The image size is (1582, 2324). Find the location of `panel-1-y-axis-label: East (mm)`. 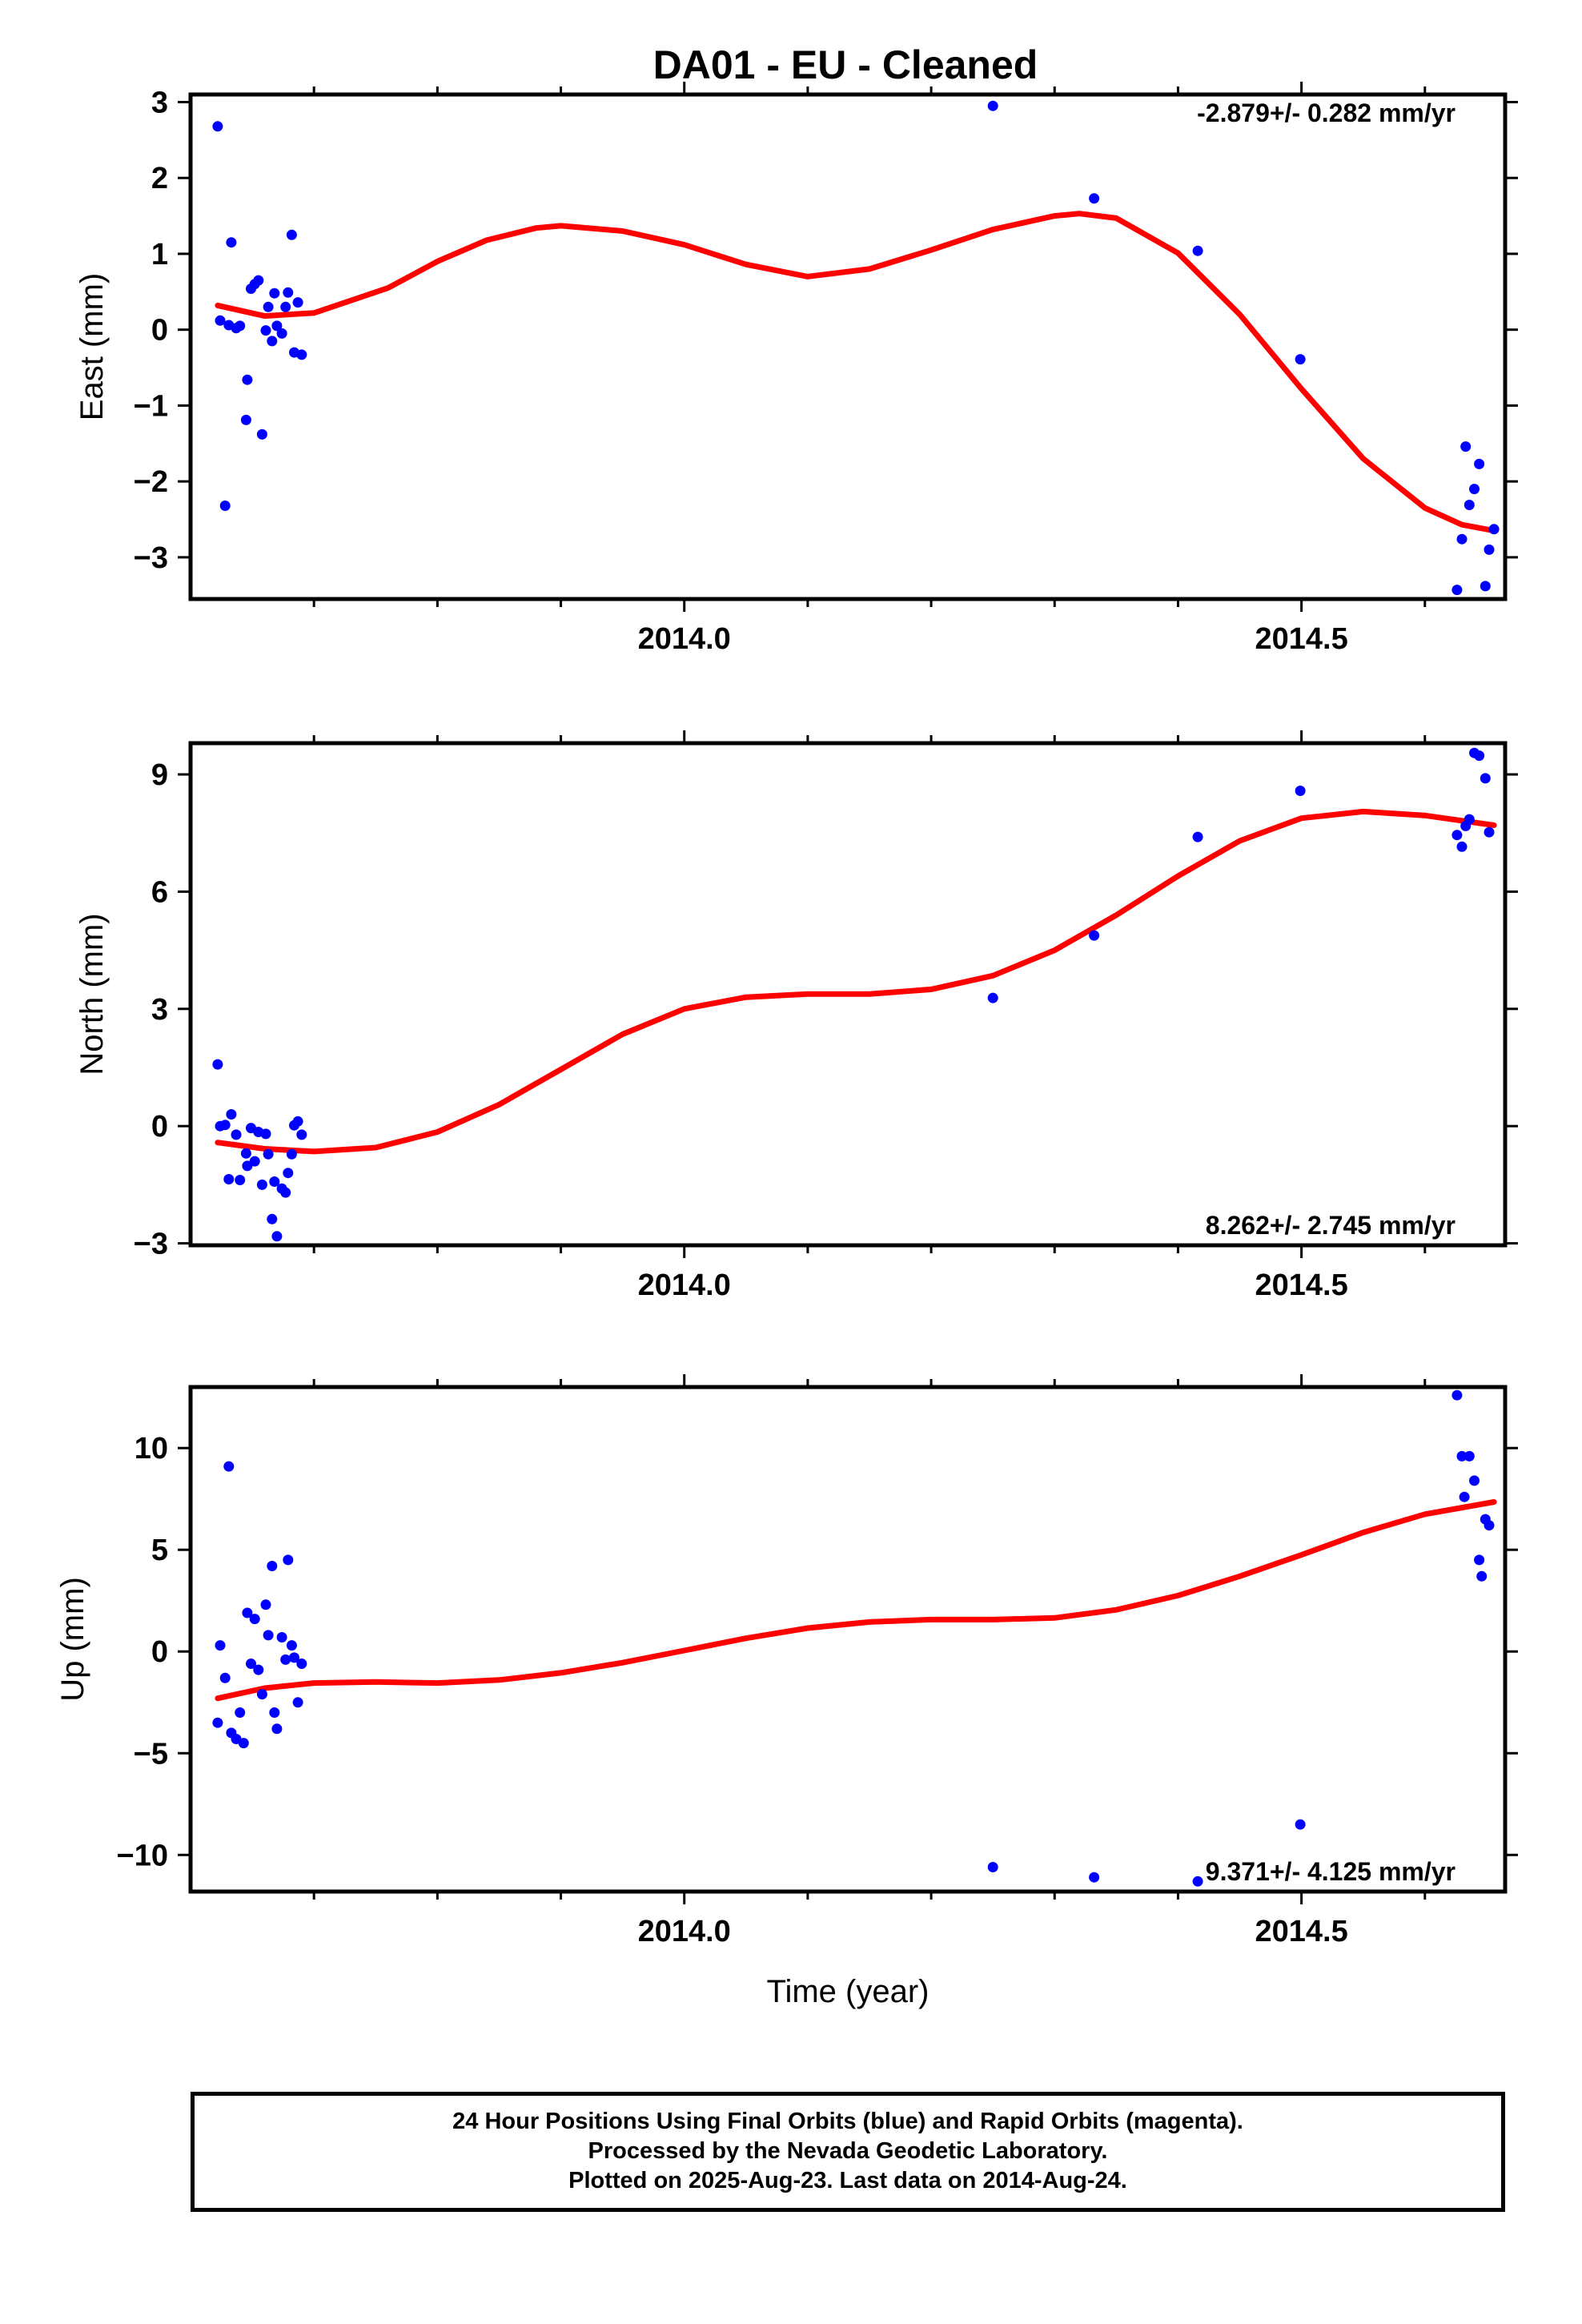

panel-1-y-axis-label: East (mm) is located at coordinates (92, 346).